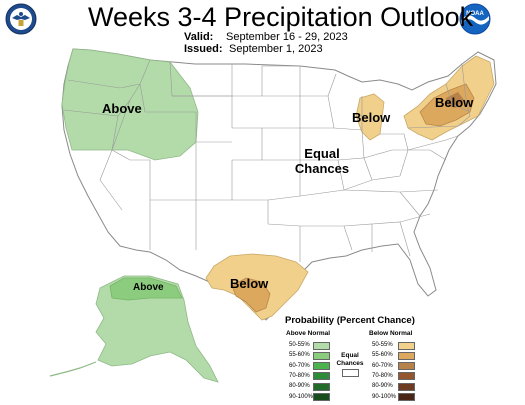 This screenshot has height=405, width=525. I want to click on legend-equal-swatch, so click(350, 373).